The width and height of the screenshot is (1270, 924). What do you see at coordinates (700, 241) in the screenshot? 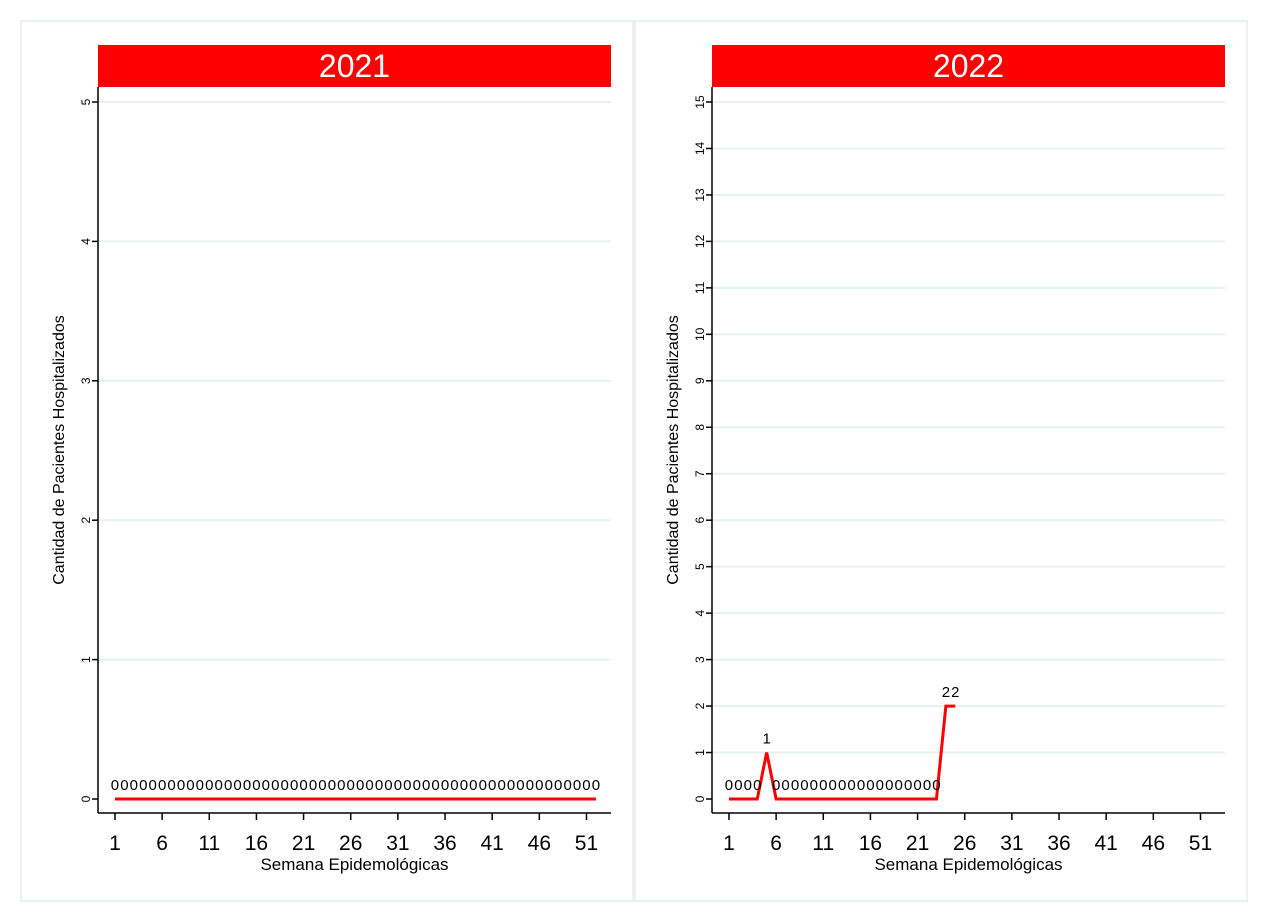
I see `y-tick-label: 12` at bounding box center [700, 241].